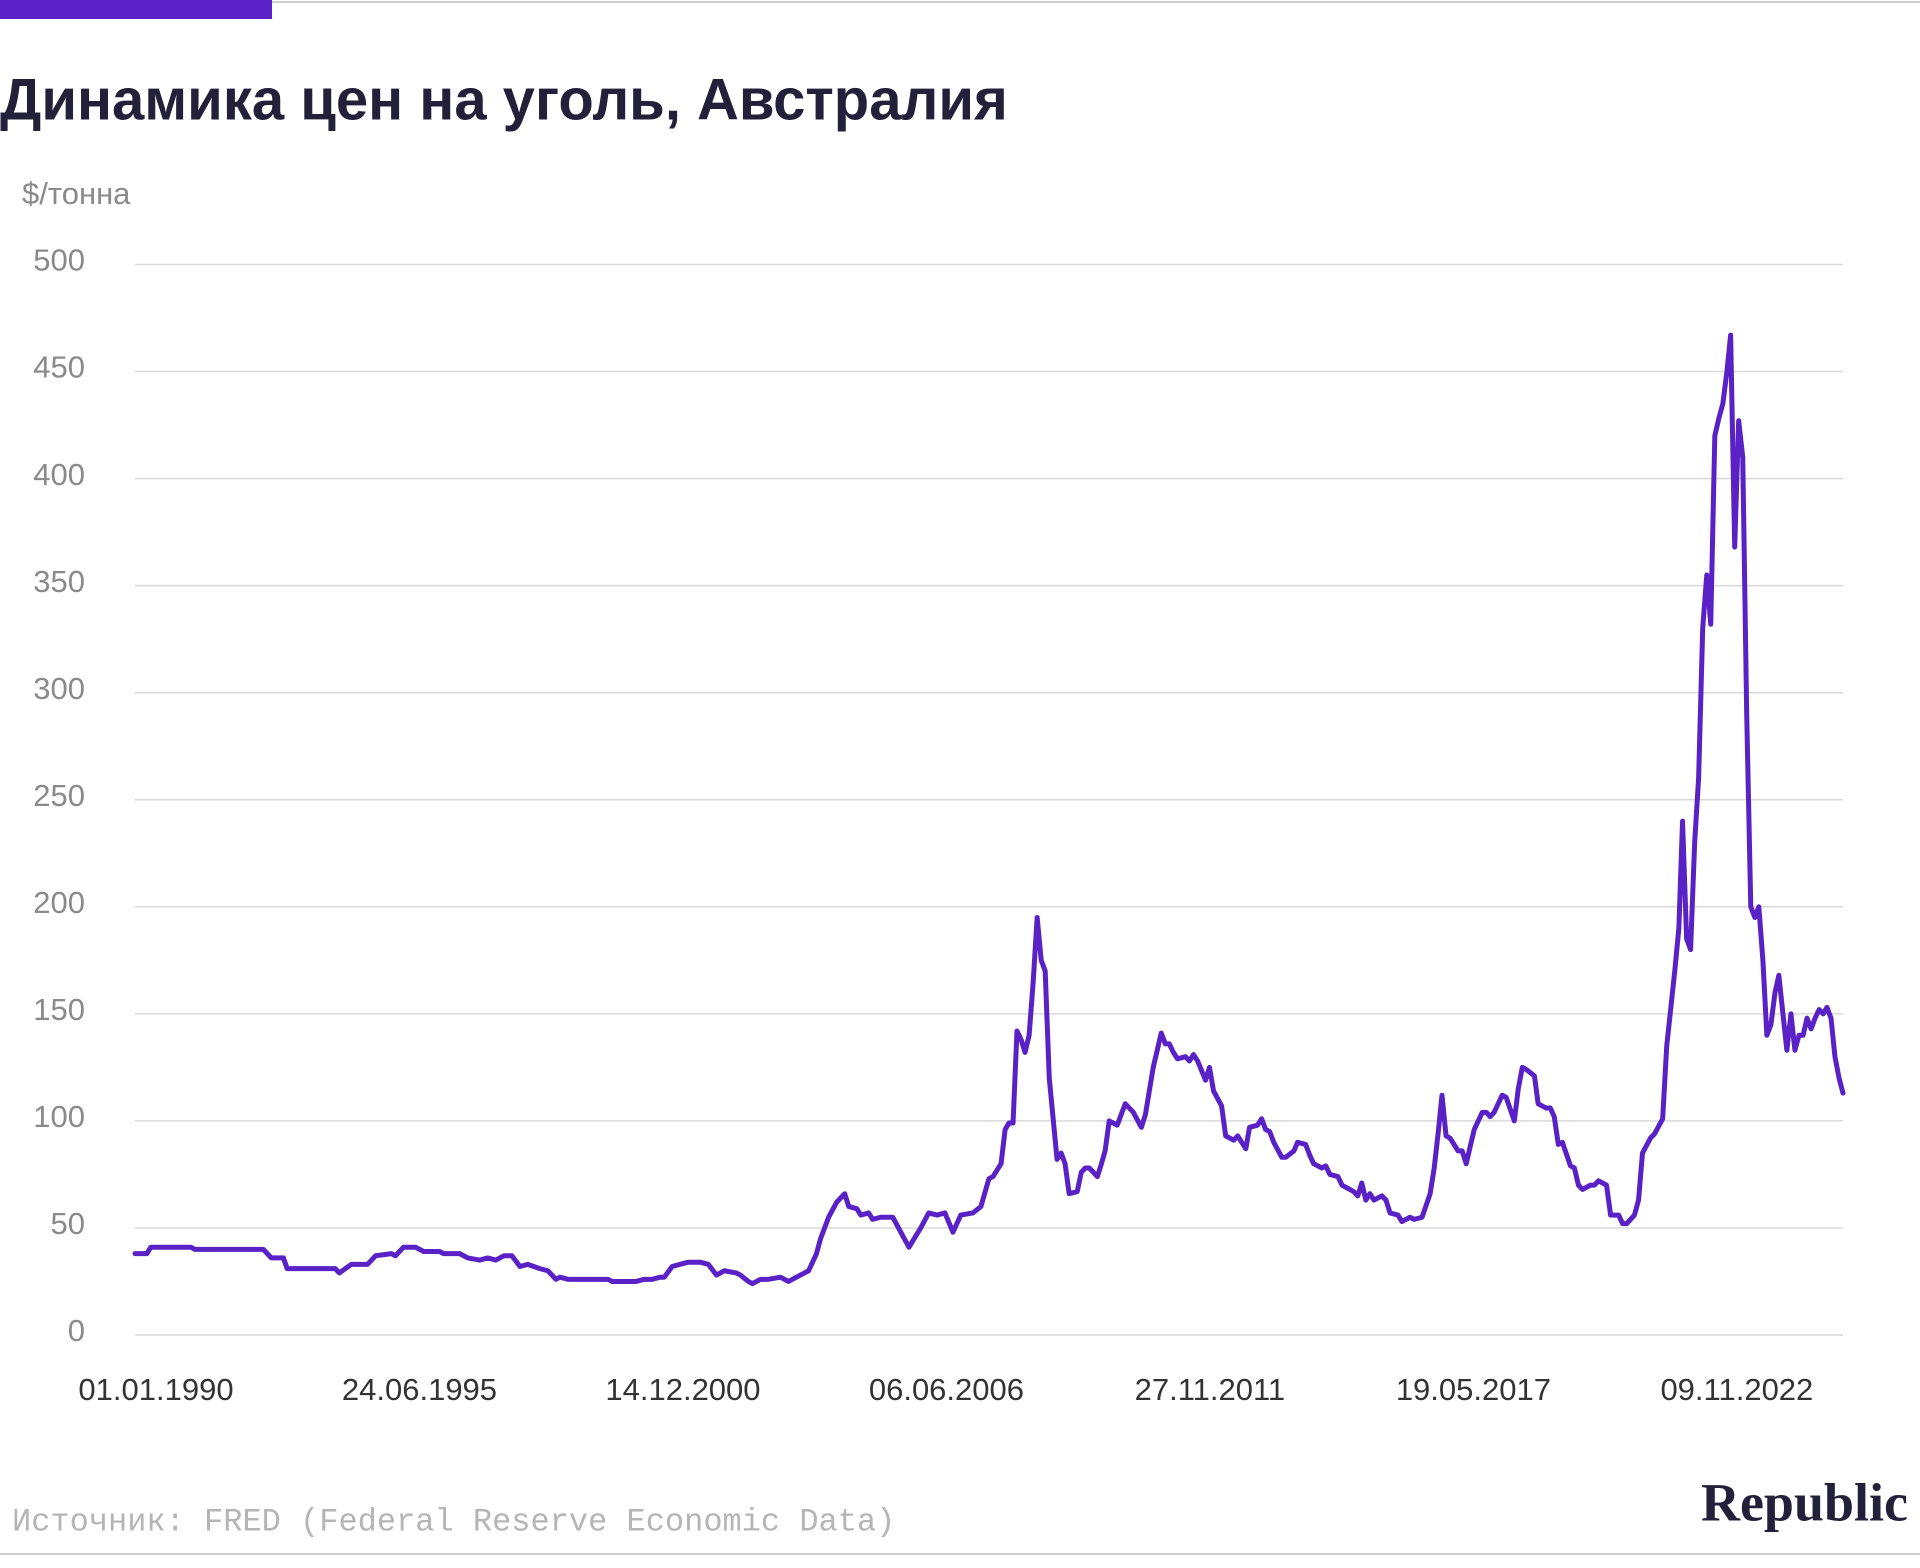 The width and height of the screenshot is (1920, 1568). Describe the element at coordinates (1804, 1502) in the screenshot. I see `brand-logo: Republic` at that location.